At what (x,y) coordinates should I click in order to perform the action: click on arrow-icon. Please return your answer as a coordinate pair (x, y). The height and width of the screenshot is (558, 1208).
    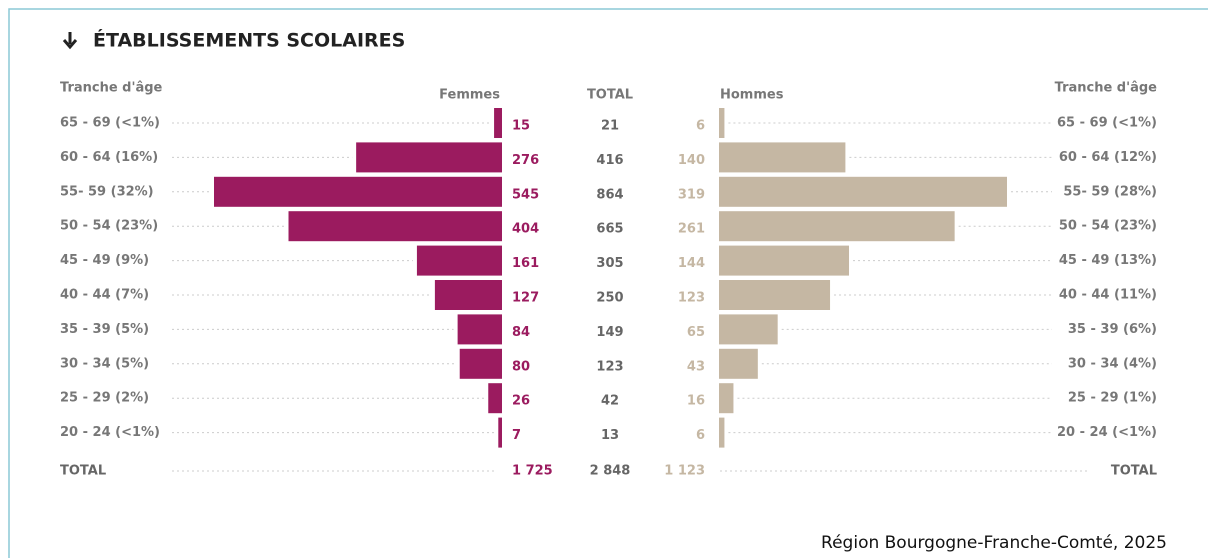
    Looking at the image, I should click on (70, 41).